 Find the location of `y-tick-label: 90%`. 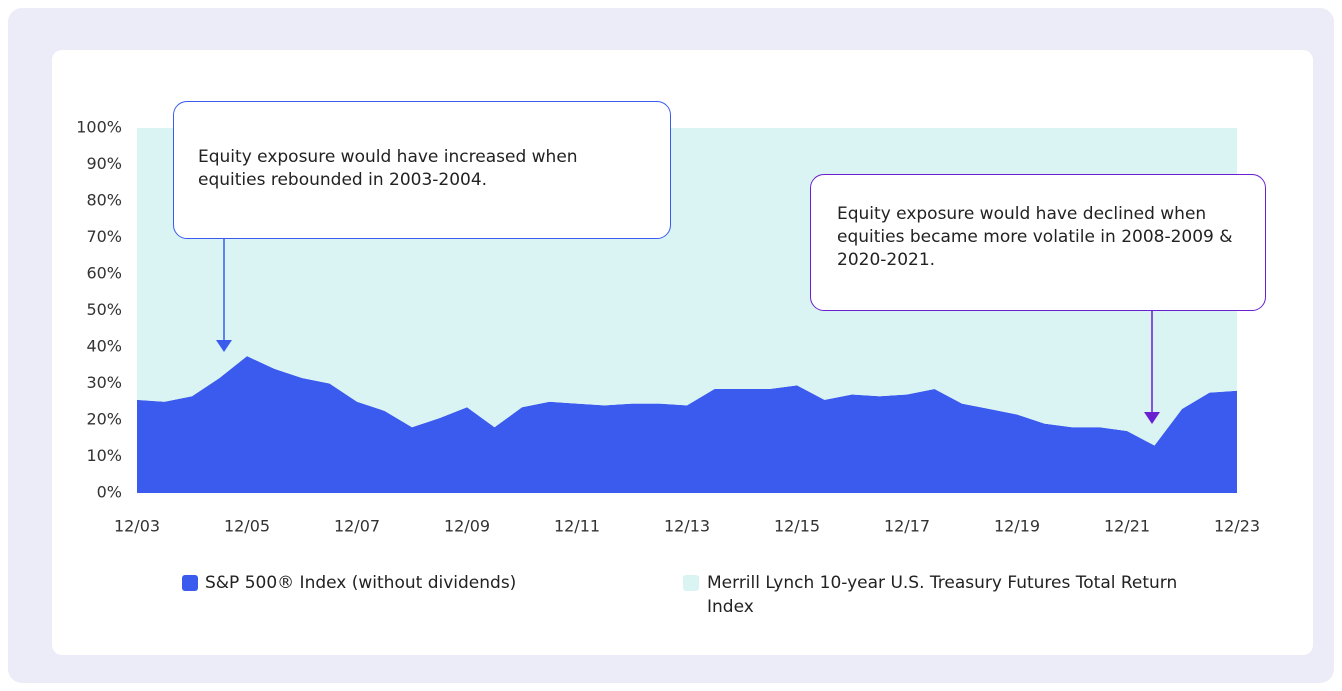

y-tick-label: 90% is located at coordinates (104, 163).